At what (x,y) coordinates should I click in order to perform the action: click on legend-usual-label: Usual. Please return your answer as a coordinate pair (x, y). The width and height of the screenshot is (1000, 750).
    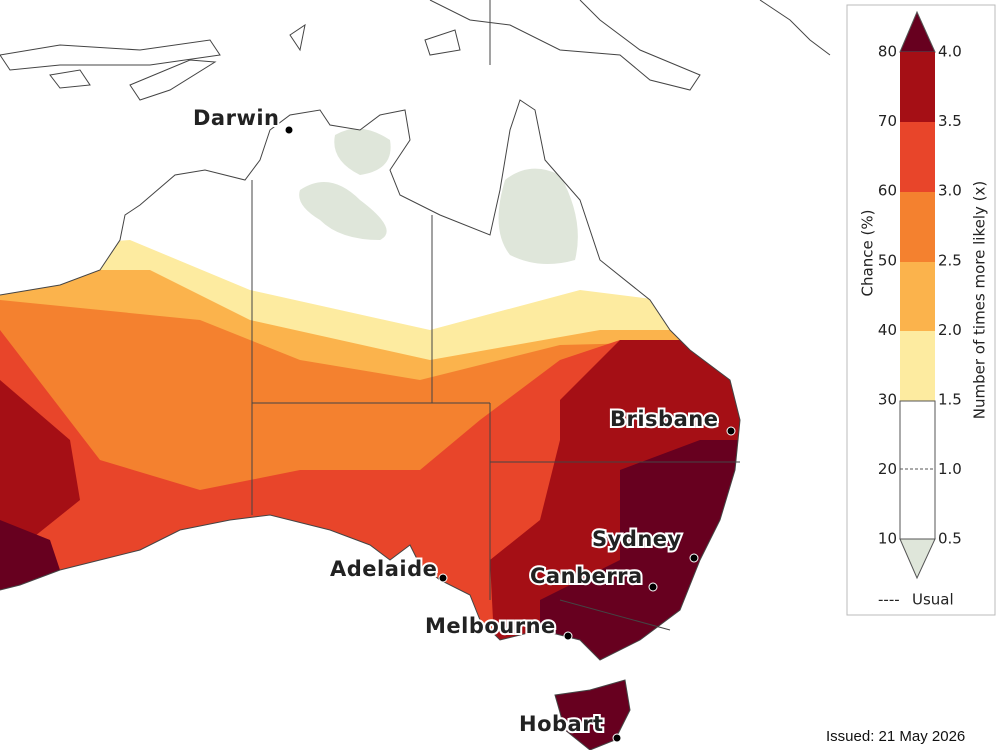
    Looking at the image, I should click on (933, 600).